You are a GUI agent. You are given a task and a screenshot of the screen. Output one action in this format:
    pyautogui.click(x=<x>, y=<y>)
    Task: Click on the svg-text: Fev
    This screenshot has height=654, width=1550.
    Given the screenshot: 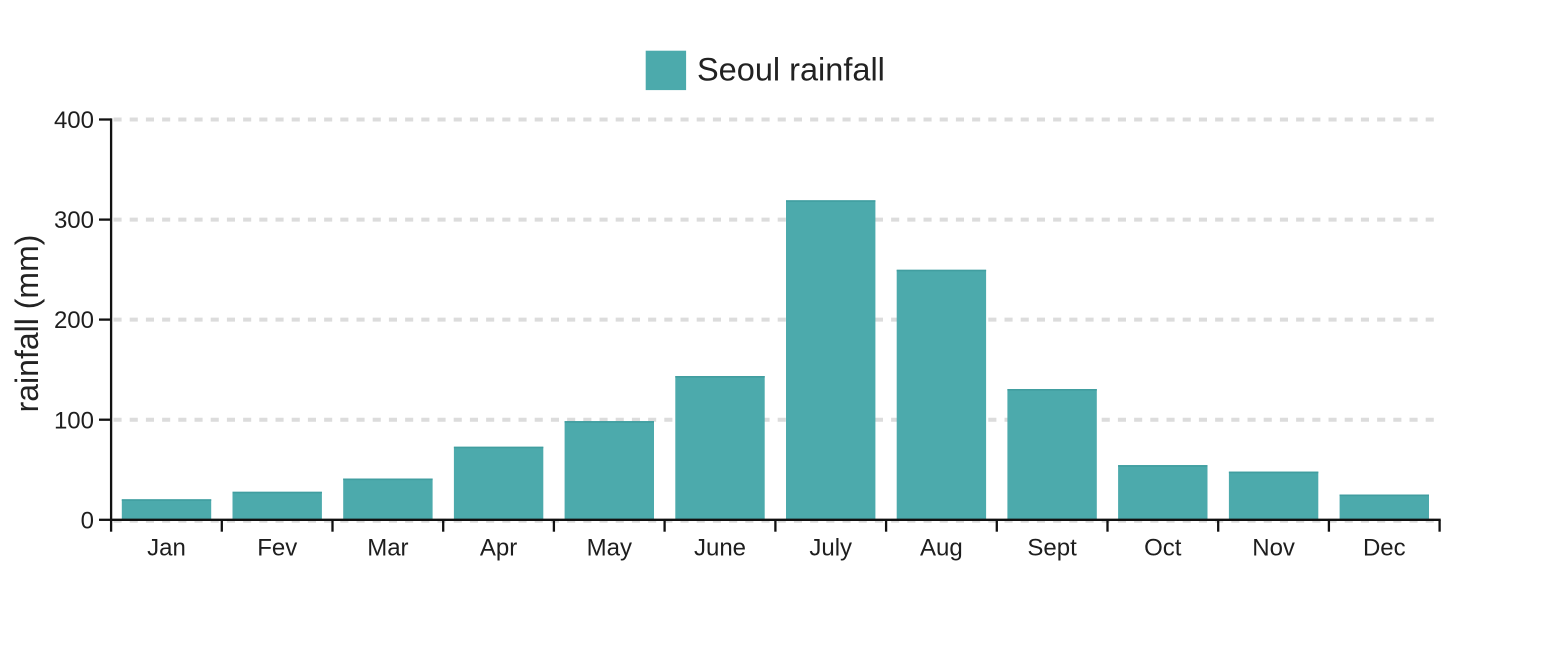 What is the action you would take?
    pyautogui.click(x=277, y=548)
    